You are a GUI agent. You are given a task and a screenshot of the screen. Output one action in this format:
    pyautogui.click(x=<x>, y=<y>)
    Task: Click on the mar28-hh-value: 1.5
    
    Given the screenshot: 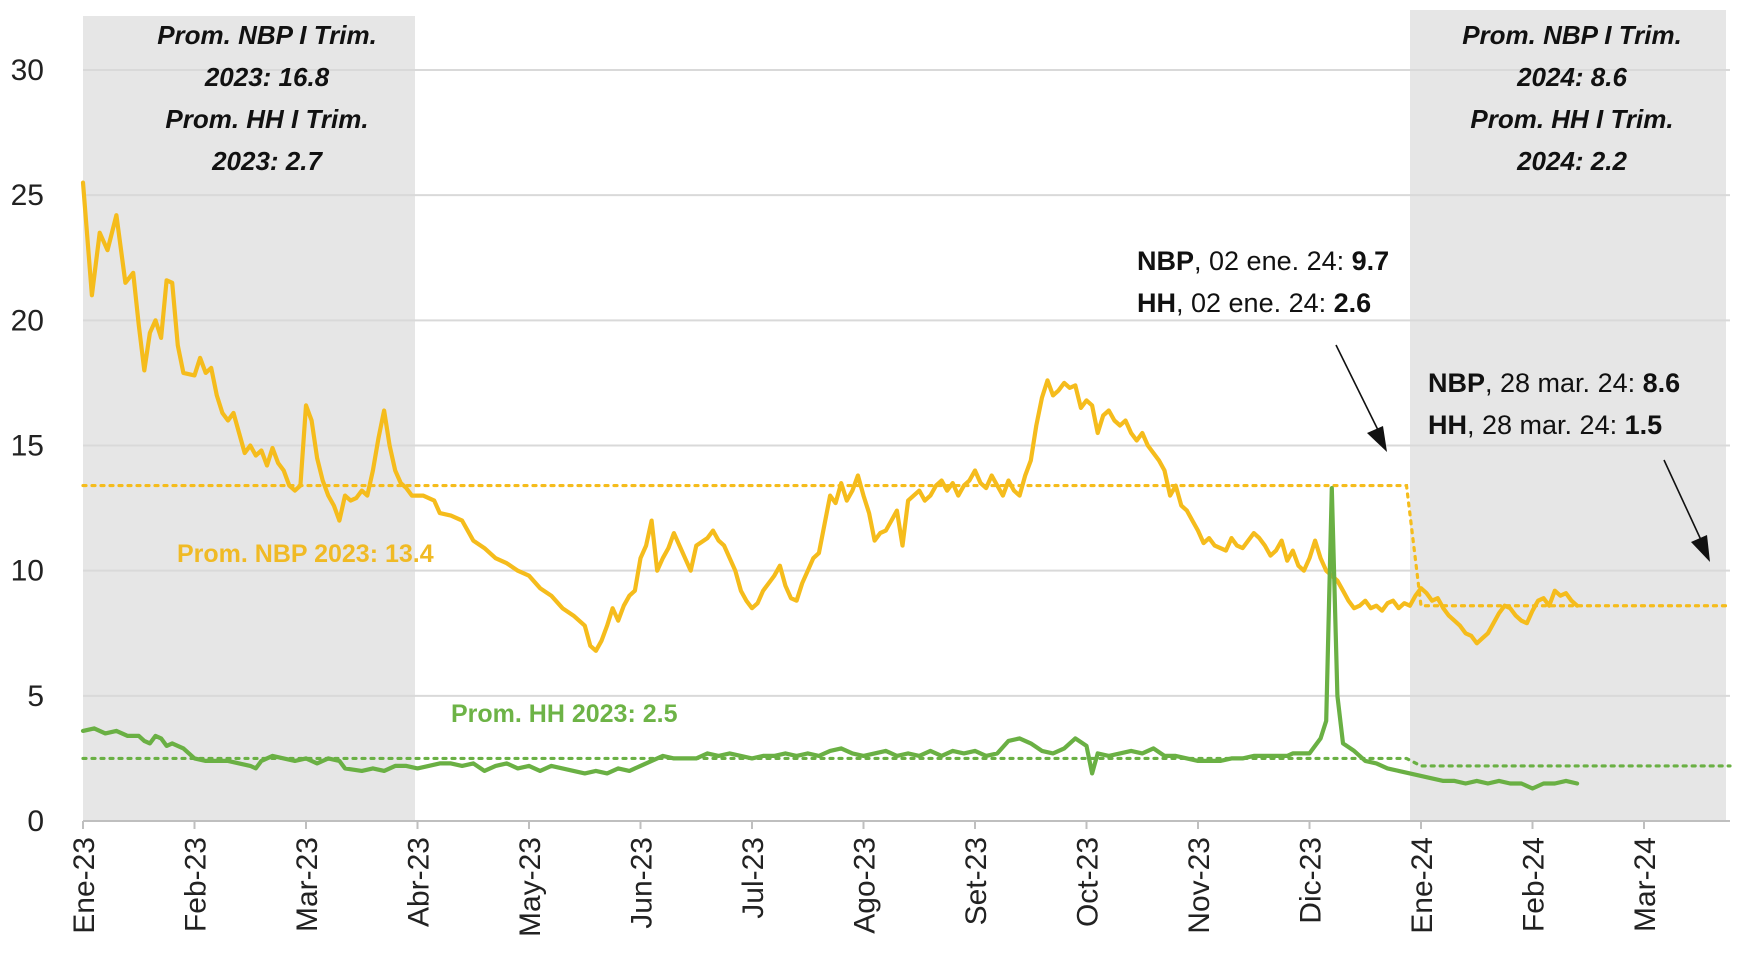 What is the action you would take?
    pyautogui.click(x=1644, y=425)
    